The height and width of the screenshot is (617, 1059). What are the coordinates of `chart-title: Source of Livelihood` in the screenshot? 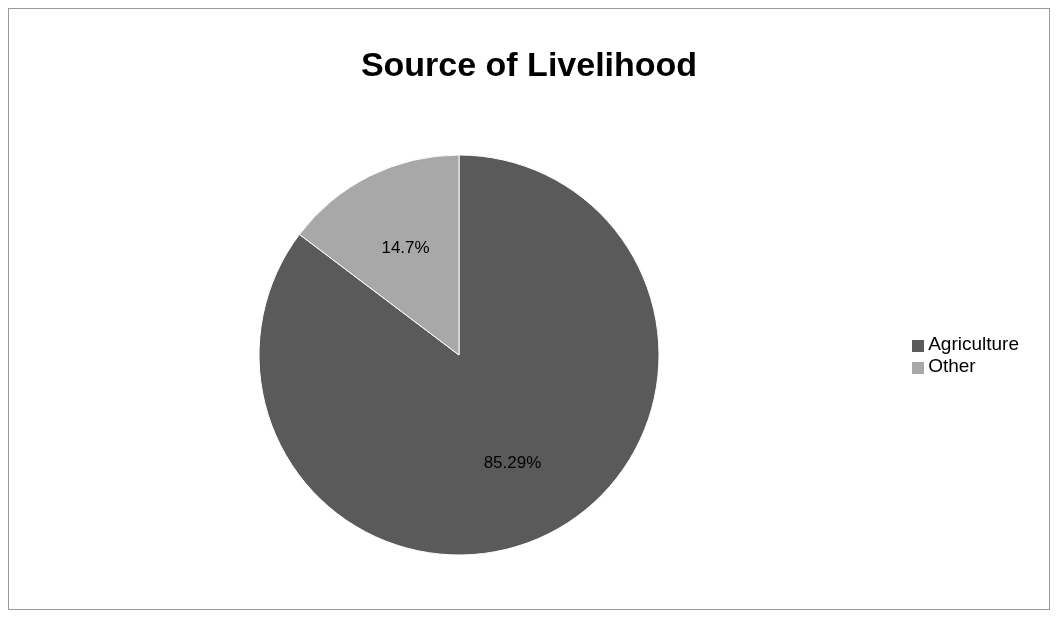 It's located at (529, 64).